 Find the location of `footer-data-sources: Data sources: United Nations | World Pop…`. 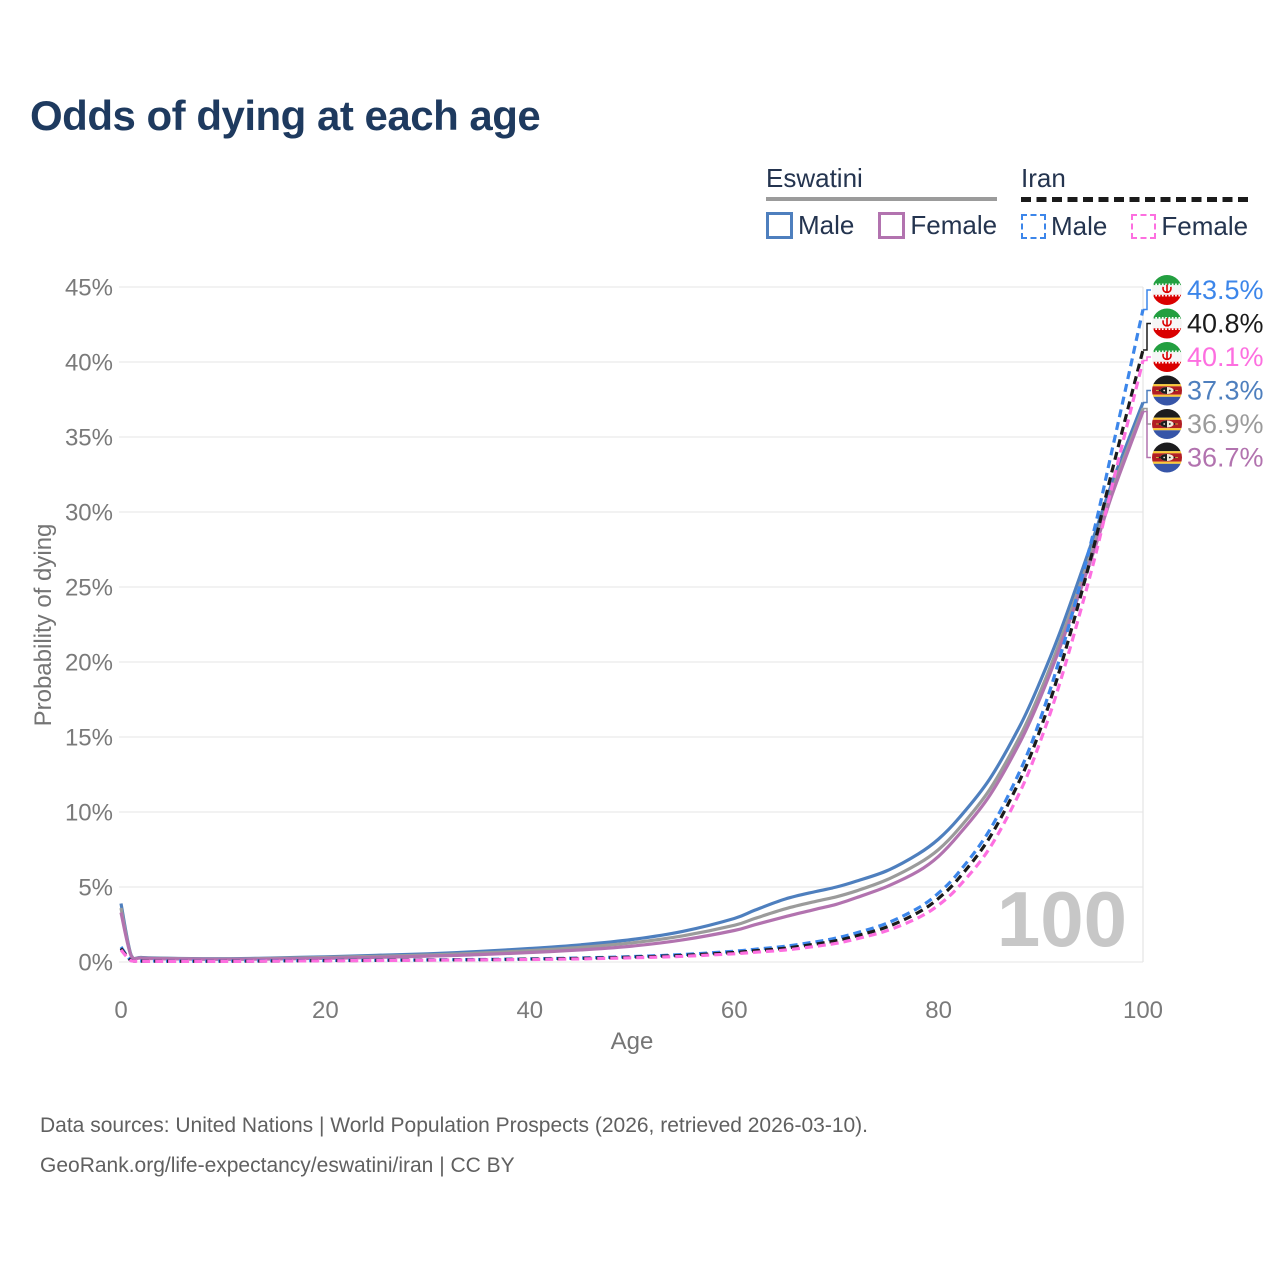

footer-data-sources: Data sources: United Nations | World Pop… is located at coordinates (454, 1125).